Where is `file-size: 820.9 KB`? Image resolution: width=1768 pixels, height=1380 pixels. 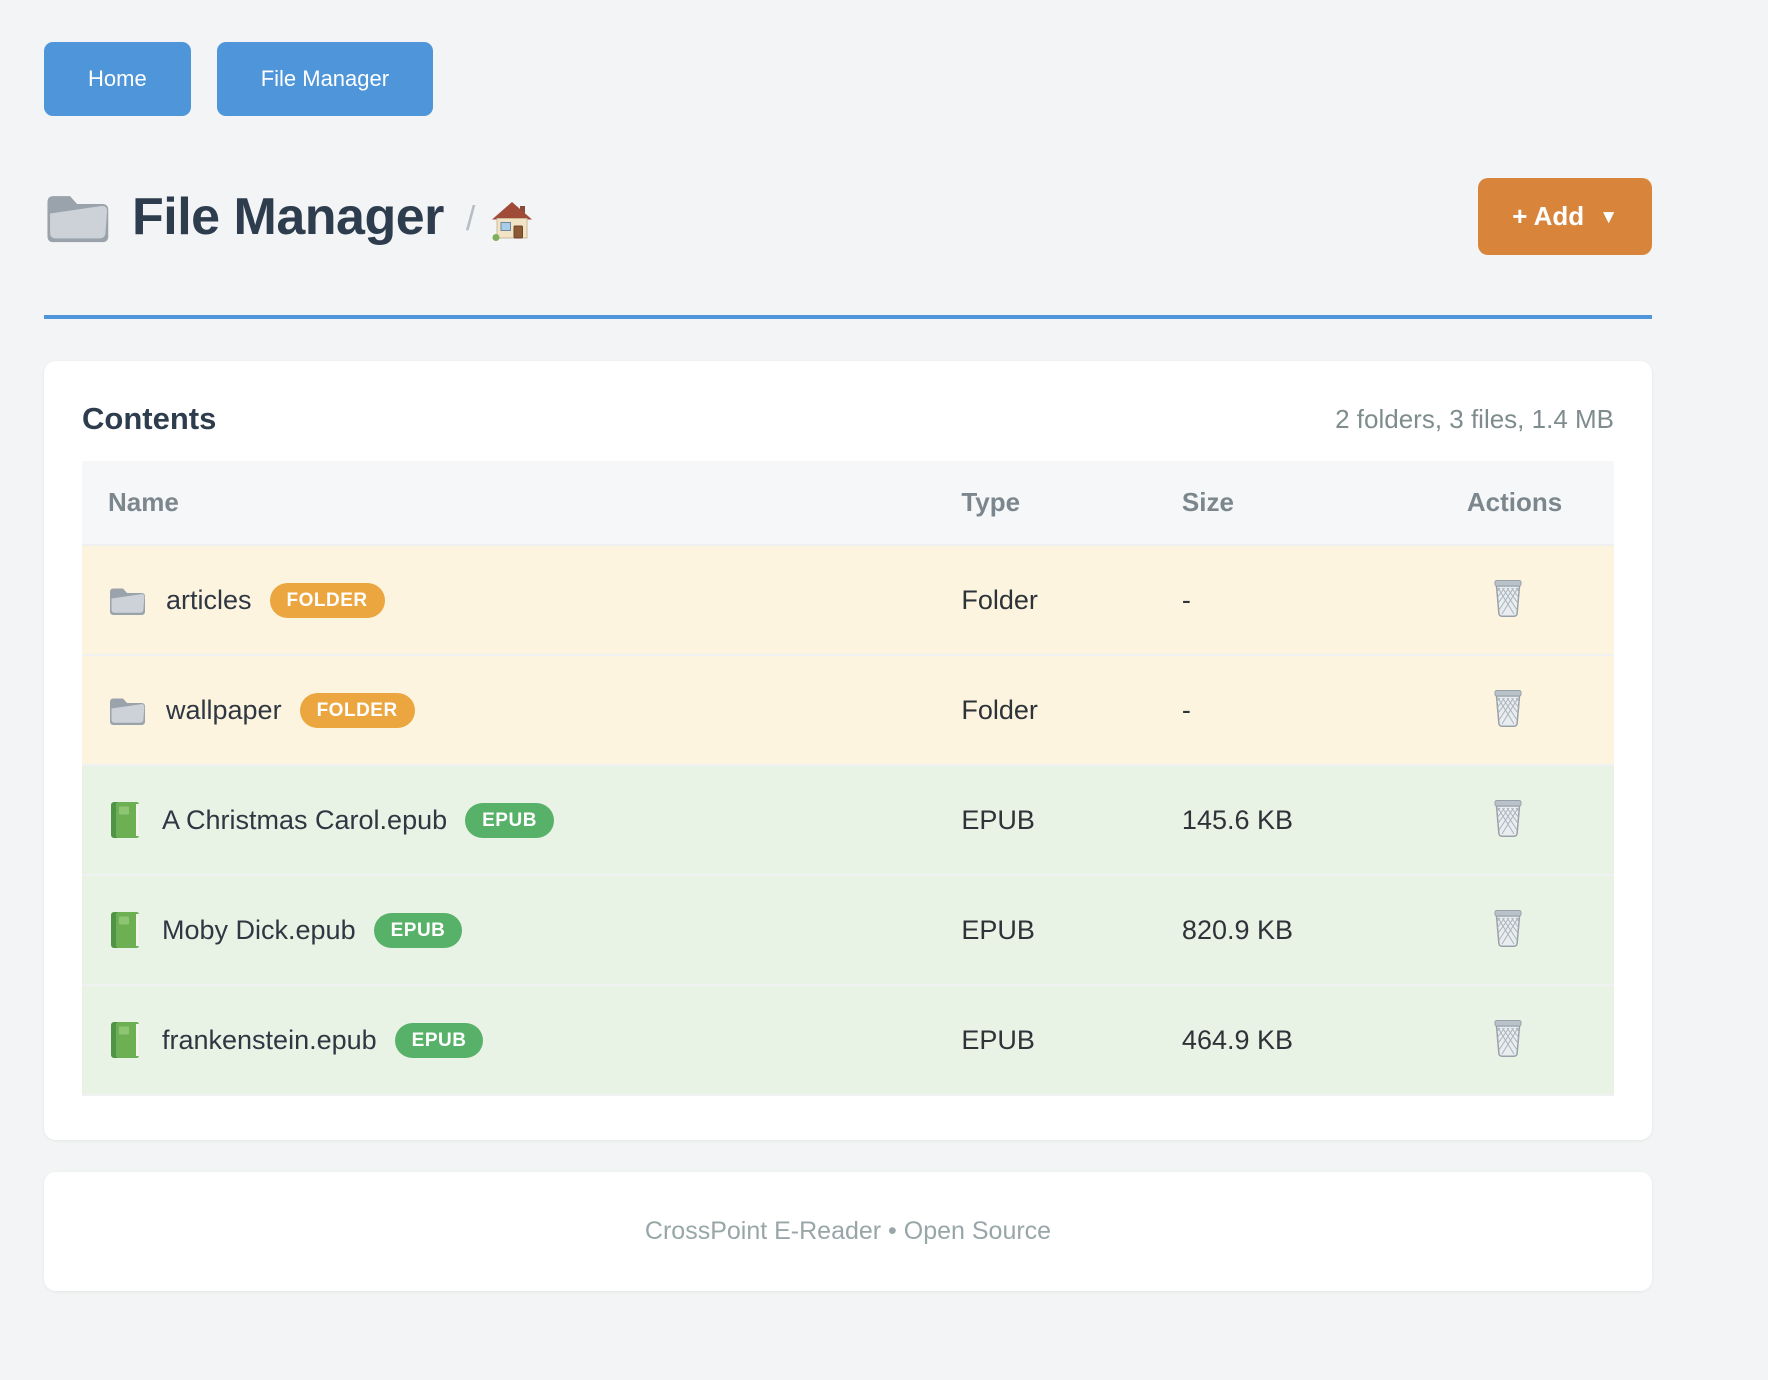 file-size: 820.9 KB is located at coordinates (1298, 930).